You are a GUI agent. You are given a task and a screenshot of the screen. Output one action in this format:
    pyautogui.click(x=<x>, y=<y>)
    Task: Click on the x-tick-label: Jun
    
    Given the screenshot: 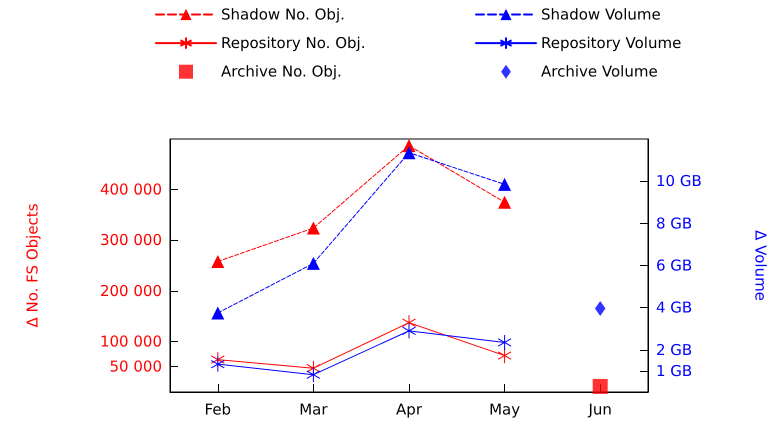 What is the action you would take?
    pyautogui.click(x=599, y=409)
    